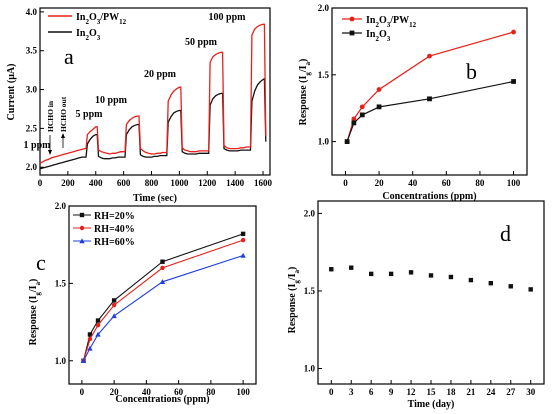 The height and width of the screenshot is (414, 554). I want to click on panel-letter: c, so click(41, 262).